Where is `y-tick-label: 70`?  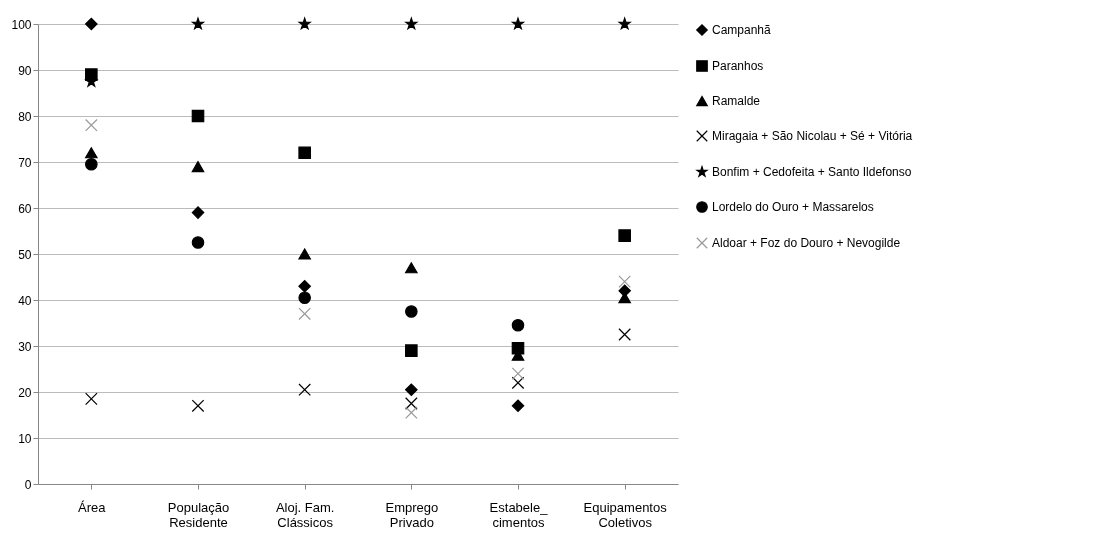
y-tick-label: 70 is located at coordinates (25, 162).